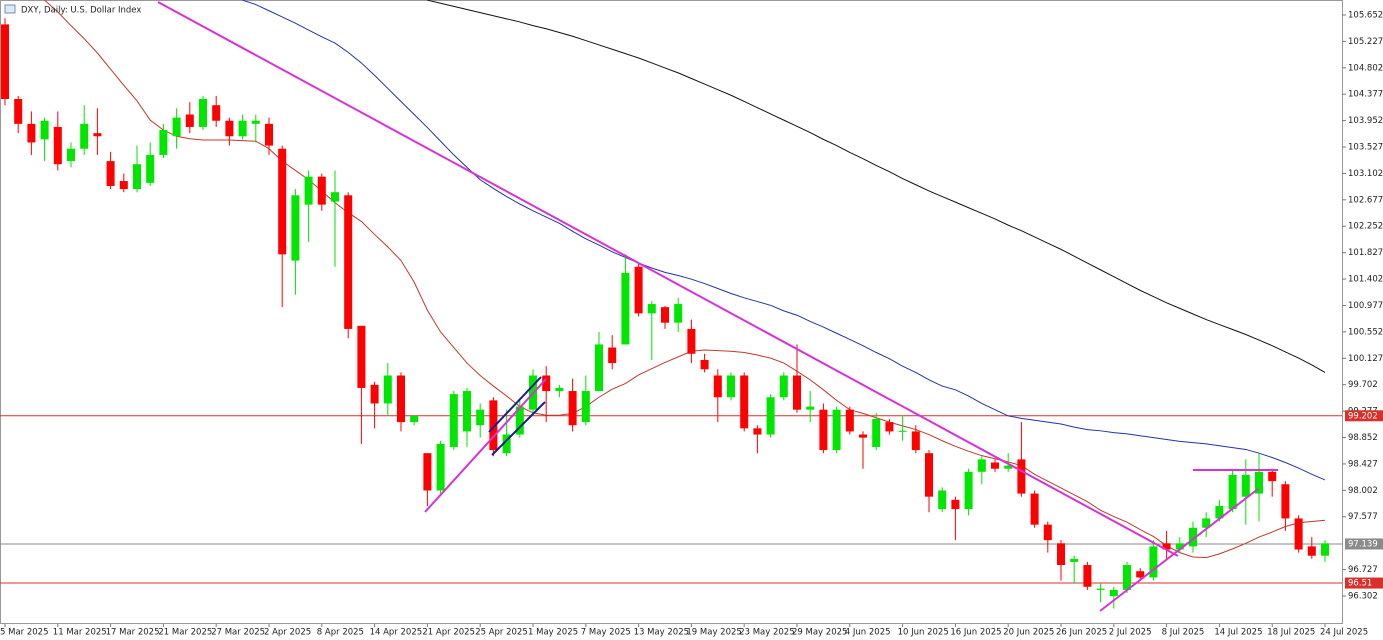  What do you see at coordinates (1365, 15) in the screenshot?
I see `y-tick-label: 105.652` at bounding box center [1365, 15].